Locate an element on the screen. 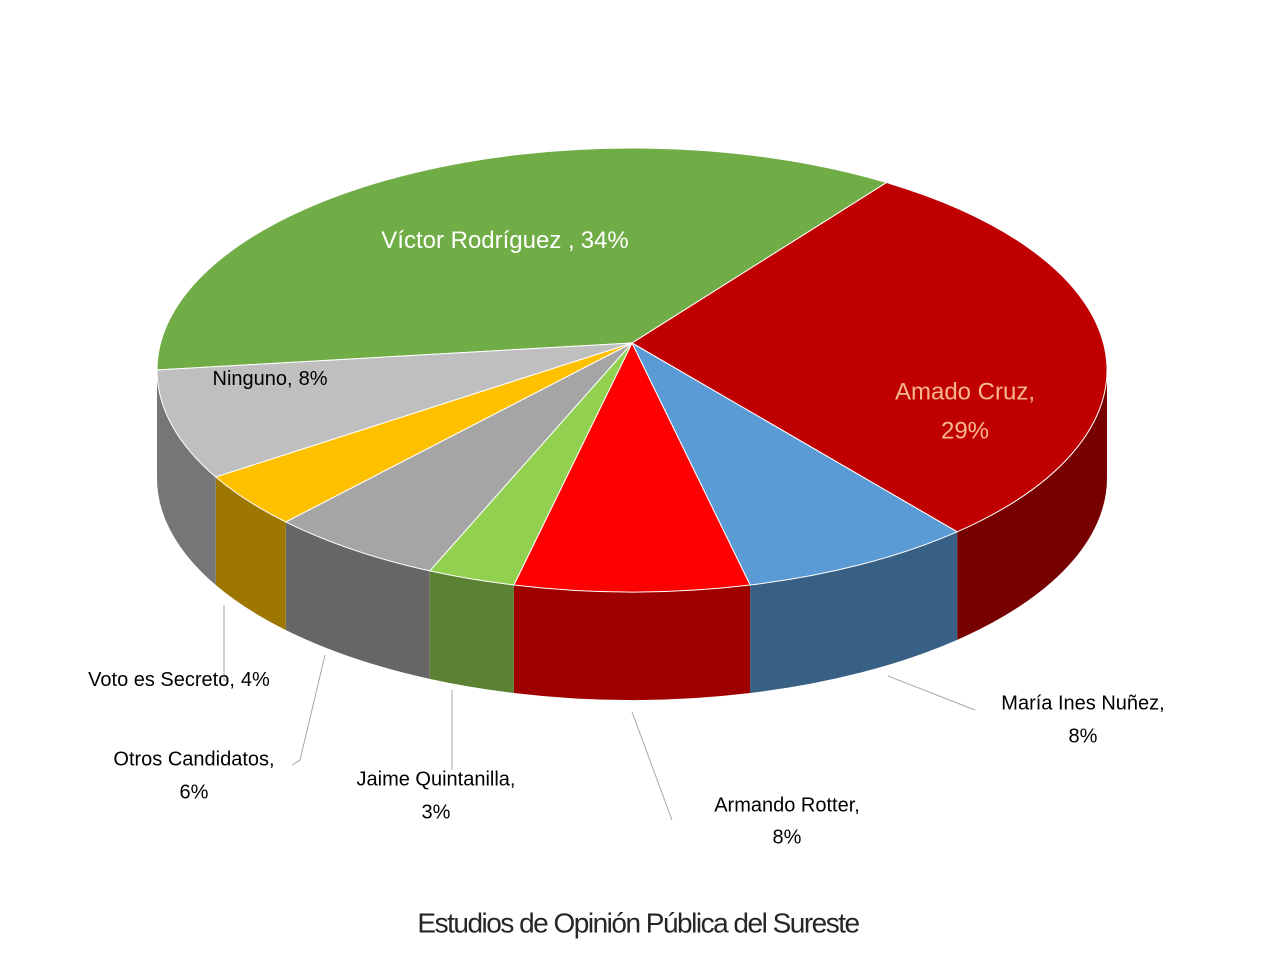  data-label-category: Amado Cruz, is located at coordinates (965, 391).